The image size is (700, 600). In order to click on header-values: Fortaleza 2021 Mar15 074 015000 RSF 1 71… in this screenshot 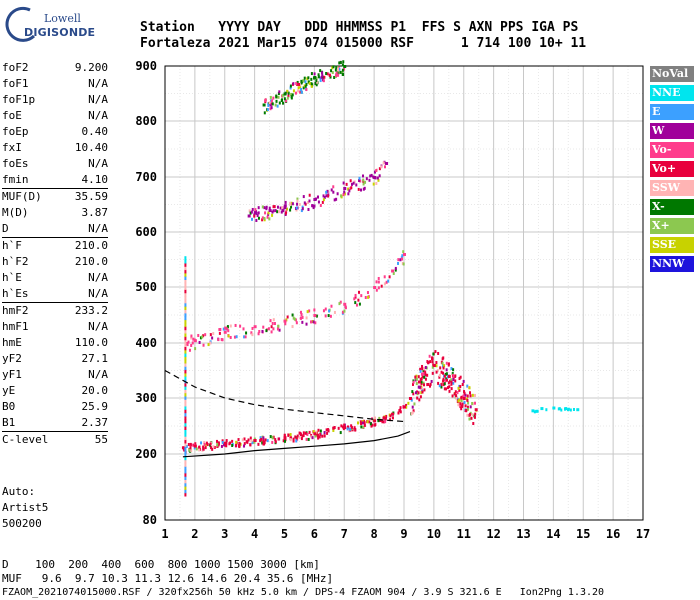, I will do `click(363, 43)`.